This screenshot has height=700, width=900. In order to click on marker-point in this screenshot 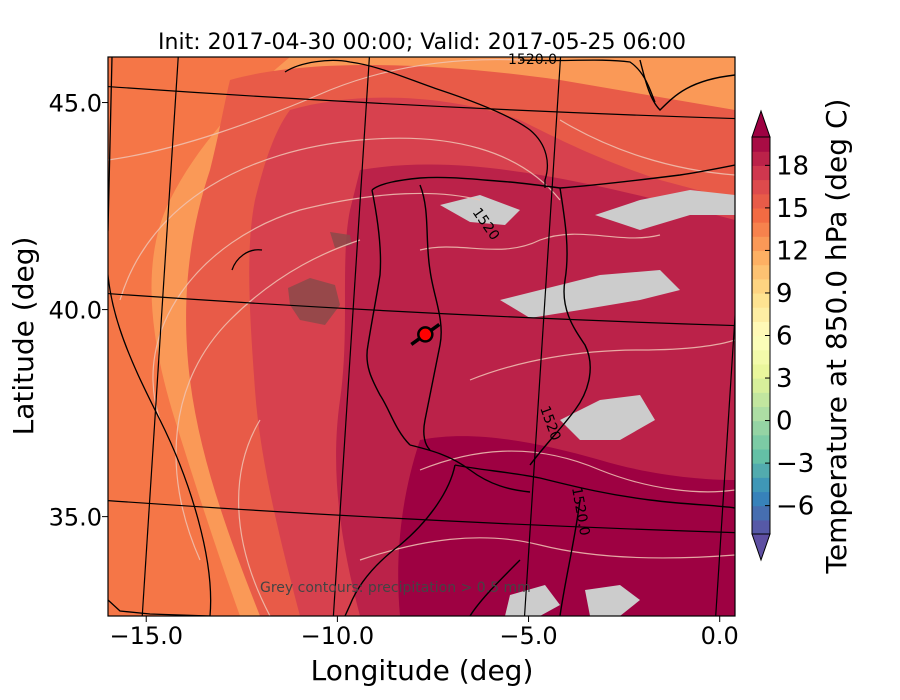, I will do `click(425, 334)`.